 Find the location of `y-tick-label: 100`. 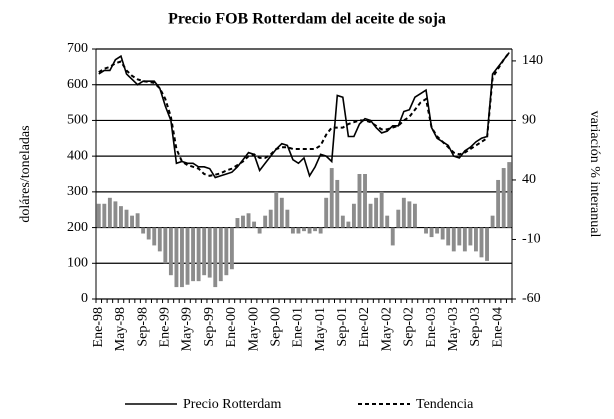

y-tick-label: 100 is located at coordinates (77, 263).